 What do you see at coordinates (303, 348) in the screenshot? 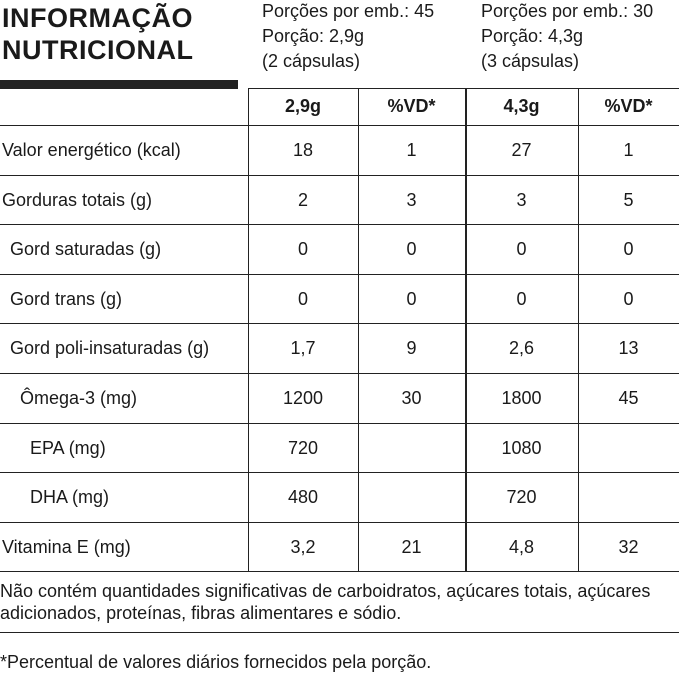
I see `cell-value: 1,7` at bounding box center [303, 348].